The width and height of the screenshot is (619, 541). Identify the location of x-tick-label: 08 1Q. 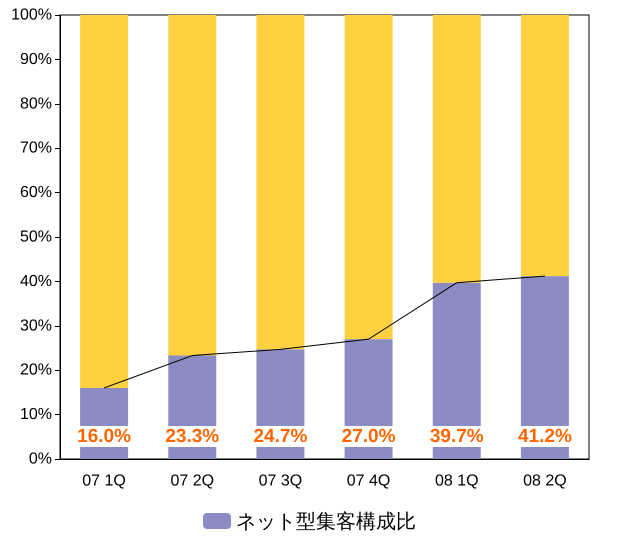
(456, 481).